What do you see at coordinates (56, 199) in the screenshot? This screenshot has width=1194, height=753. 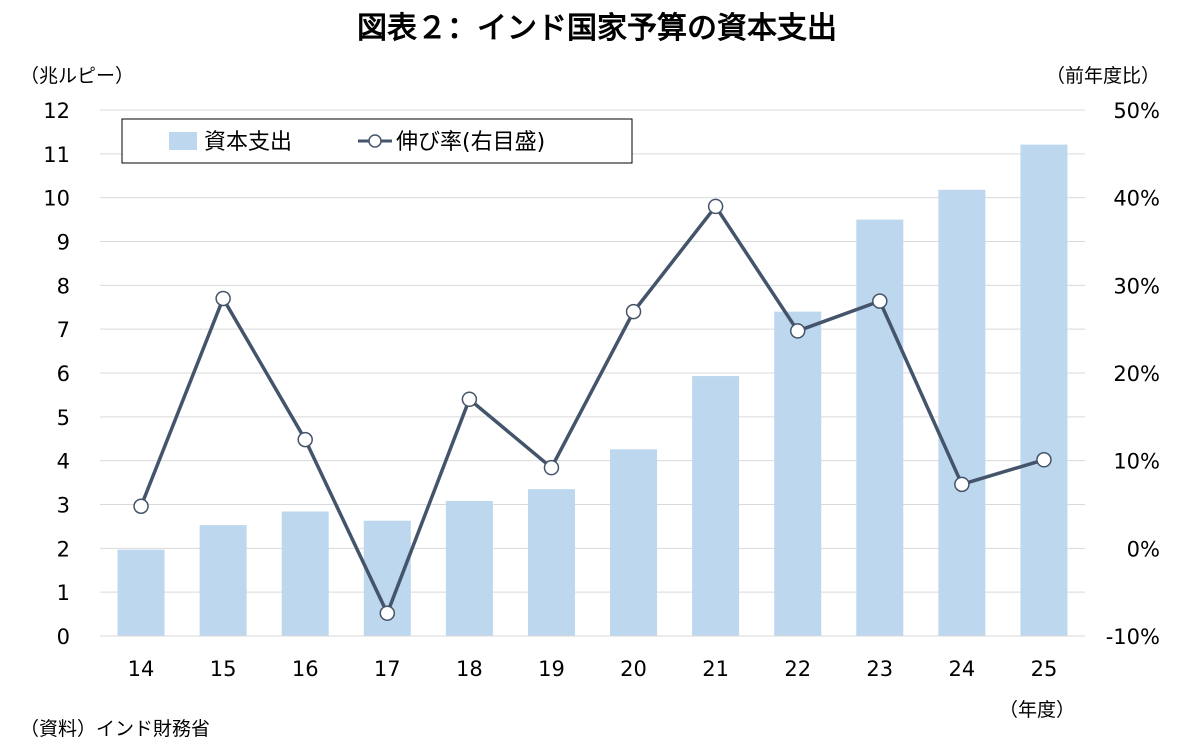 I see `left-axis-tick-label: 10` at bounding box center [56, 199].